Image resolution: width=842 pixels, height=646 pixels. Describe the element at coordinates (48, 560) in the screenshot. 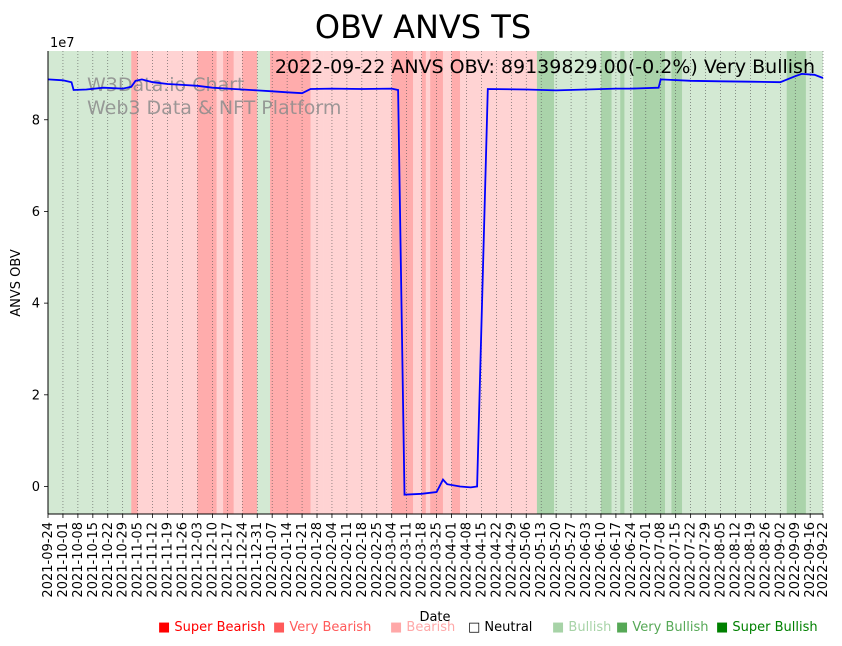

I see `x-tick-label-0: 2021-09-24` at that location.